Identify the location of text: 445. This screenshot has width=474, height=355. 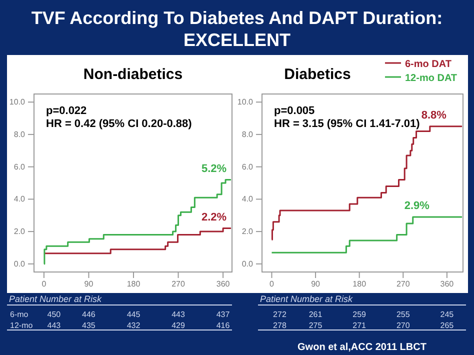
(133, 314).